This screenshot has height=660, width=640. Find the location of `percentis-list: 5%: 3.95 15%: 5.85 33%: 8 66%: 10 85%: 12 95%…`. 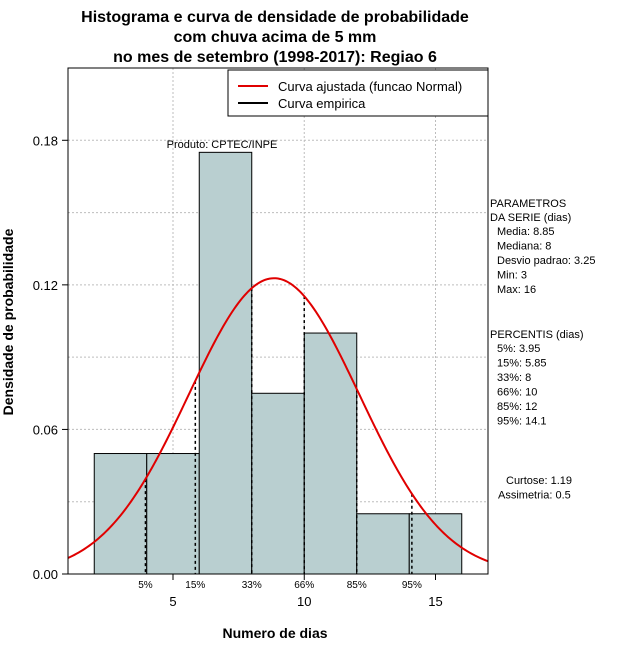

percentis-list: 5%: 3.95 15%: 5.85 33%: 8 66%: 10 85%: 12 95%… is located at coordinates (522, 385).